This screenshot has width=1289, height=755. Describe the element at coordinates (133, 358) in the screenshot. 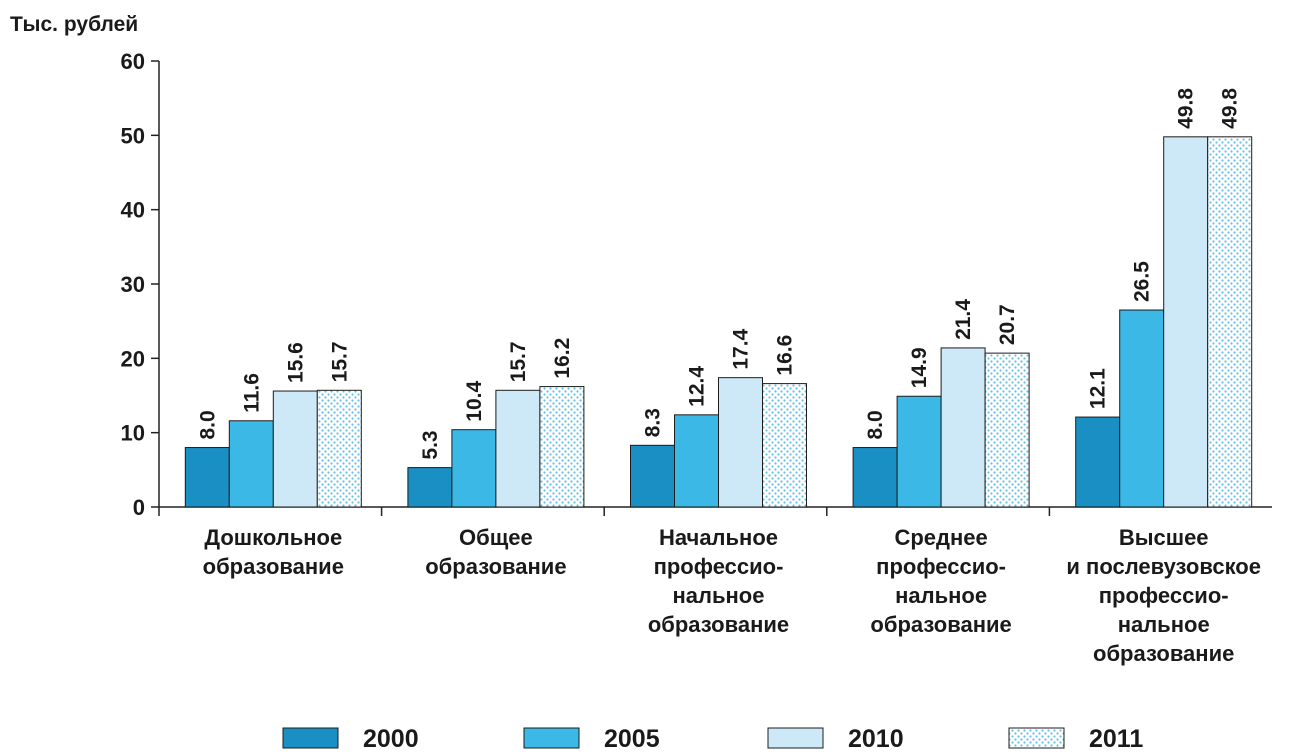

I see `y-tick-label: 20` at that location.